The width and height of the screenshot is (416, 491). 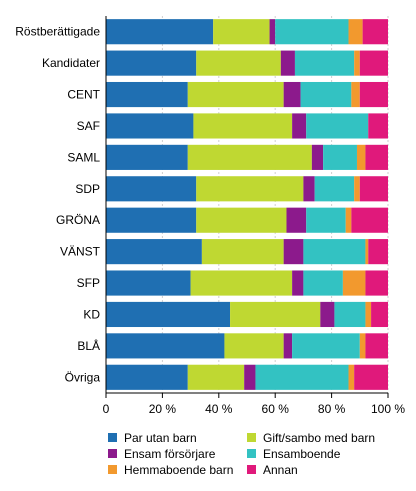 What do you see at coordinates (88, 283) in the screenshot?
I see `category-label: SFP` at bounding box center [88, 283].